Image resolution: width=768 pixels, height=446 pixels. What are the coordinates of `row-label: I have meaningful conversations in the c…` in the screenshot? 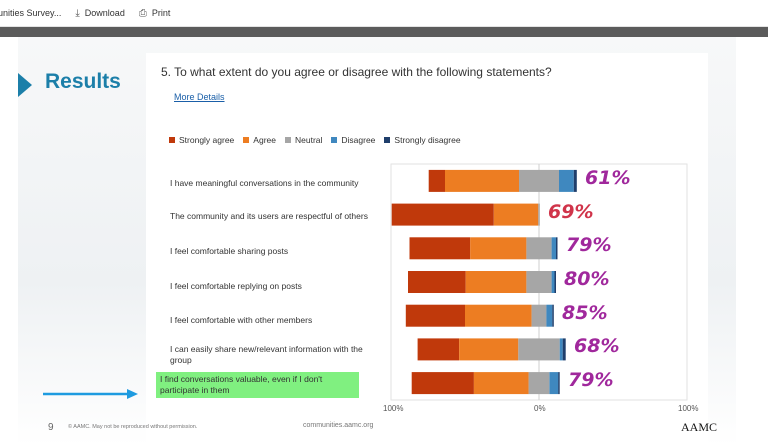 It's located at (264, 183).